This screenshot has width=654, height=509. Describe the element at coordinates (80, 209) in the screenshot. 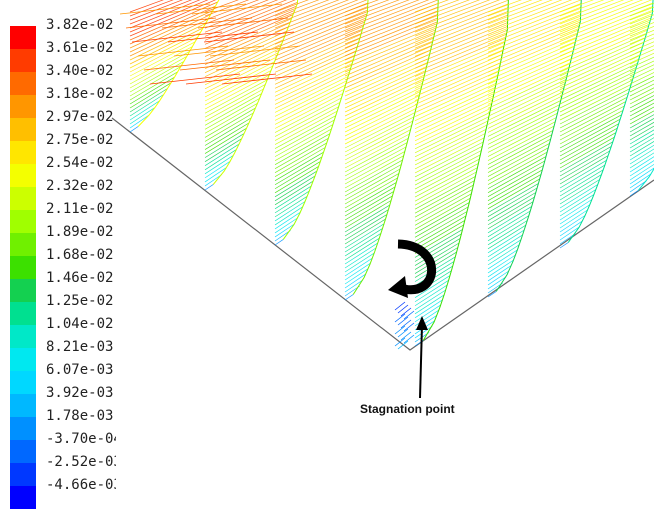

I see `legend-label: 2.11e-02` at that location.